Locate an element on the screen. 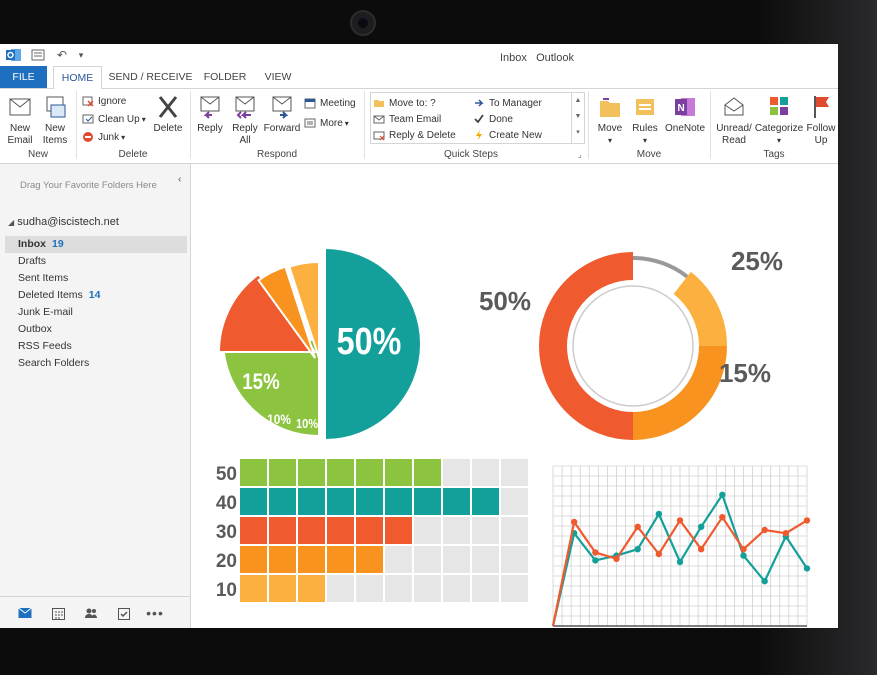 The height and width of the screenshot is (675, 877). expand-triangle-icon: ◢ is located at coordinates (11, 222).